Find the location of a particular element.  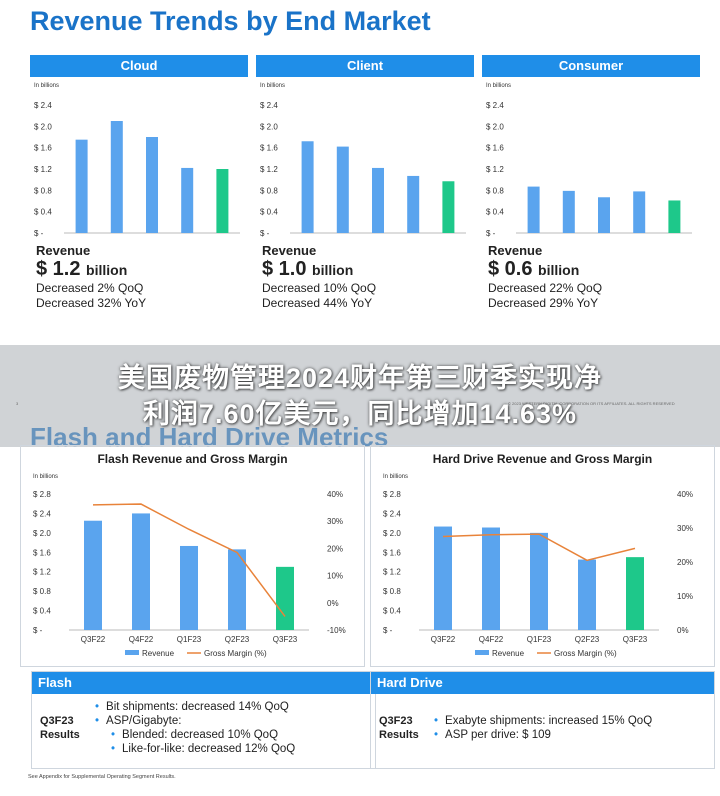

gross-margin-line is located at coordinates (189, 560).